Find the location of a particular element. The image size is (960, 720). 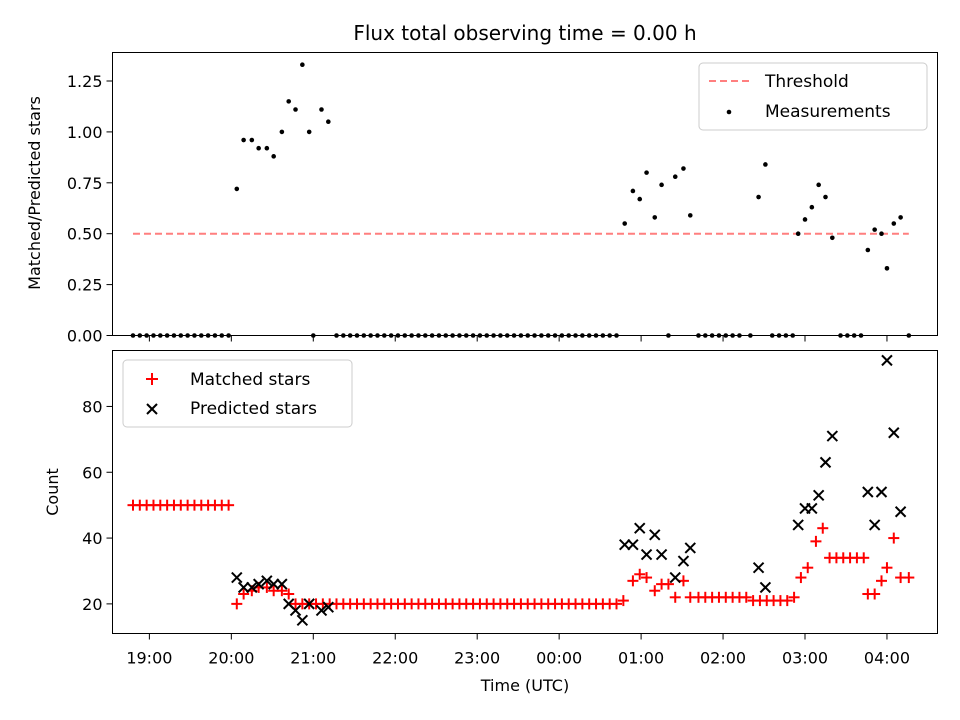

top-y-ticks: 0.00 0.25 0.50 0.75 1.00 1.25 is located at coordinates (90, 209).